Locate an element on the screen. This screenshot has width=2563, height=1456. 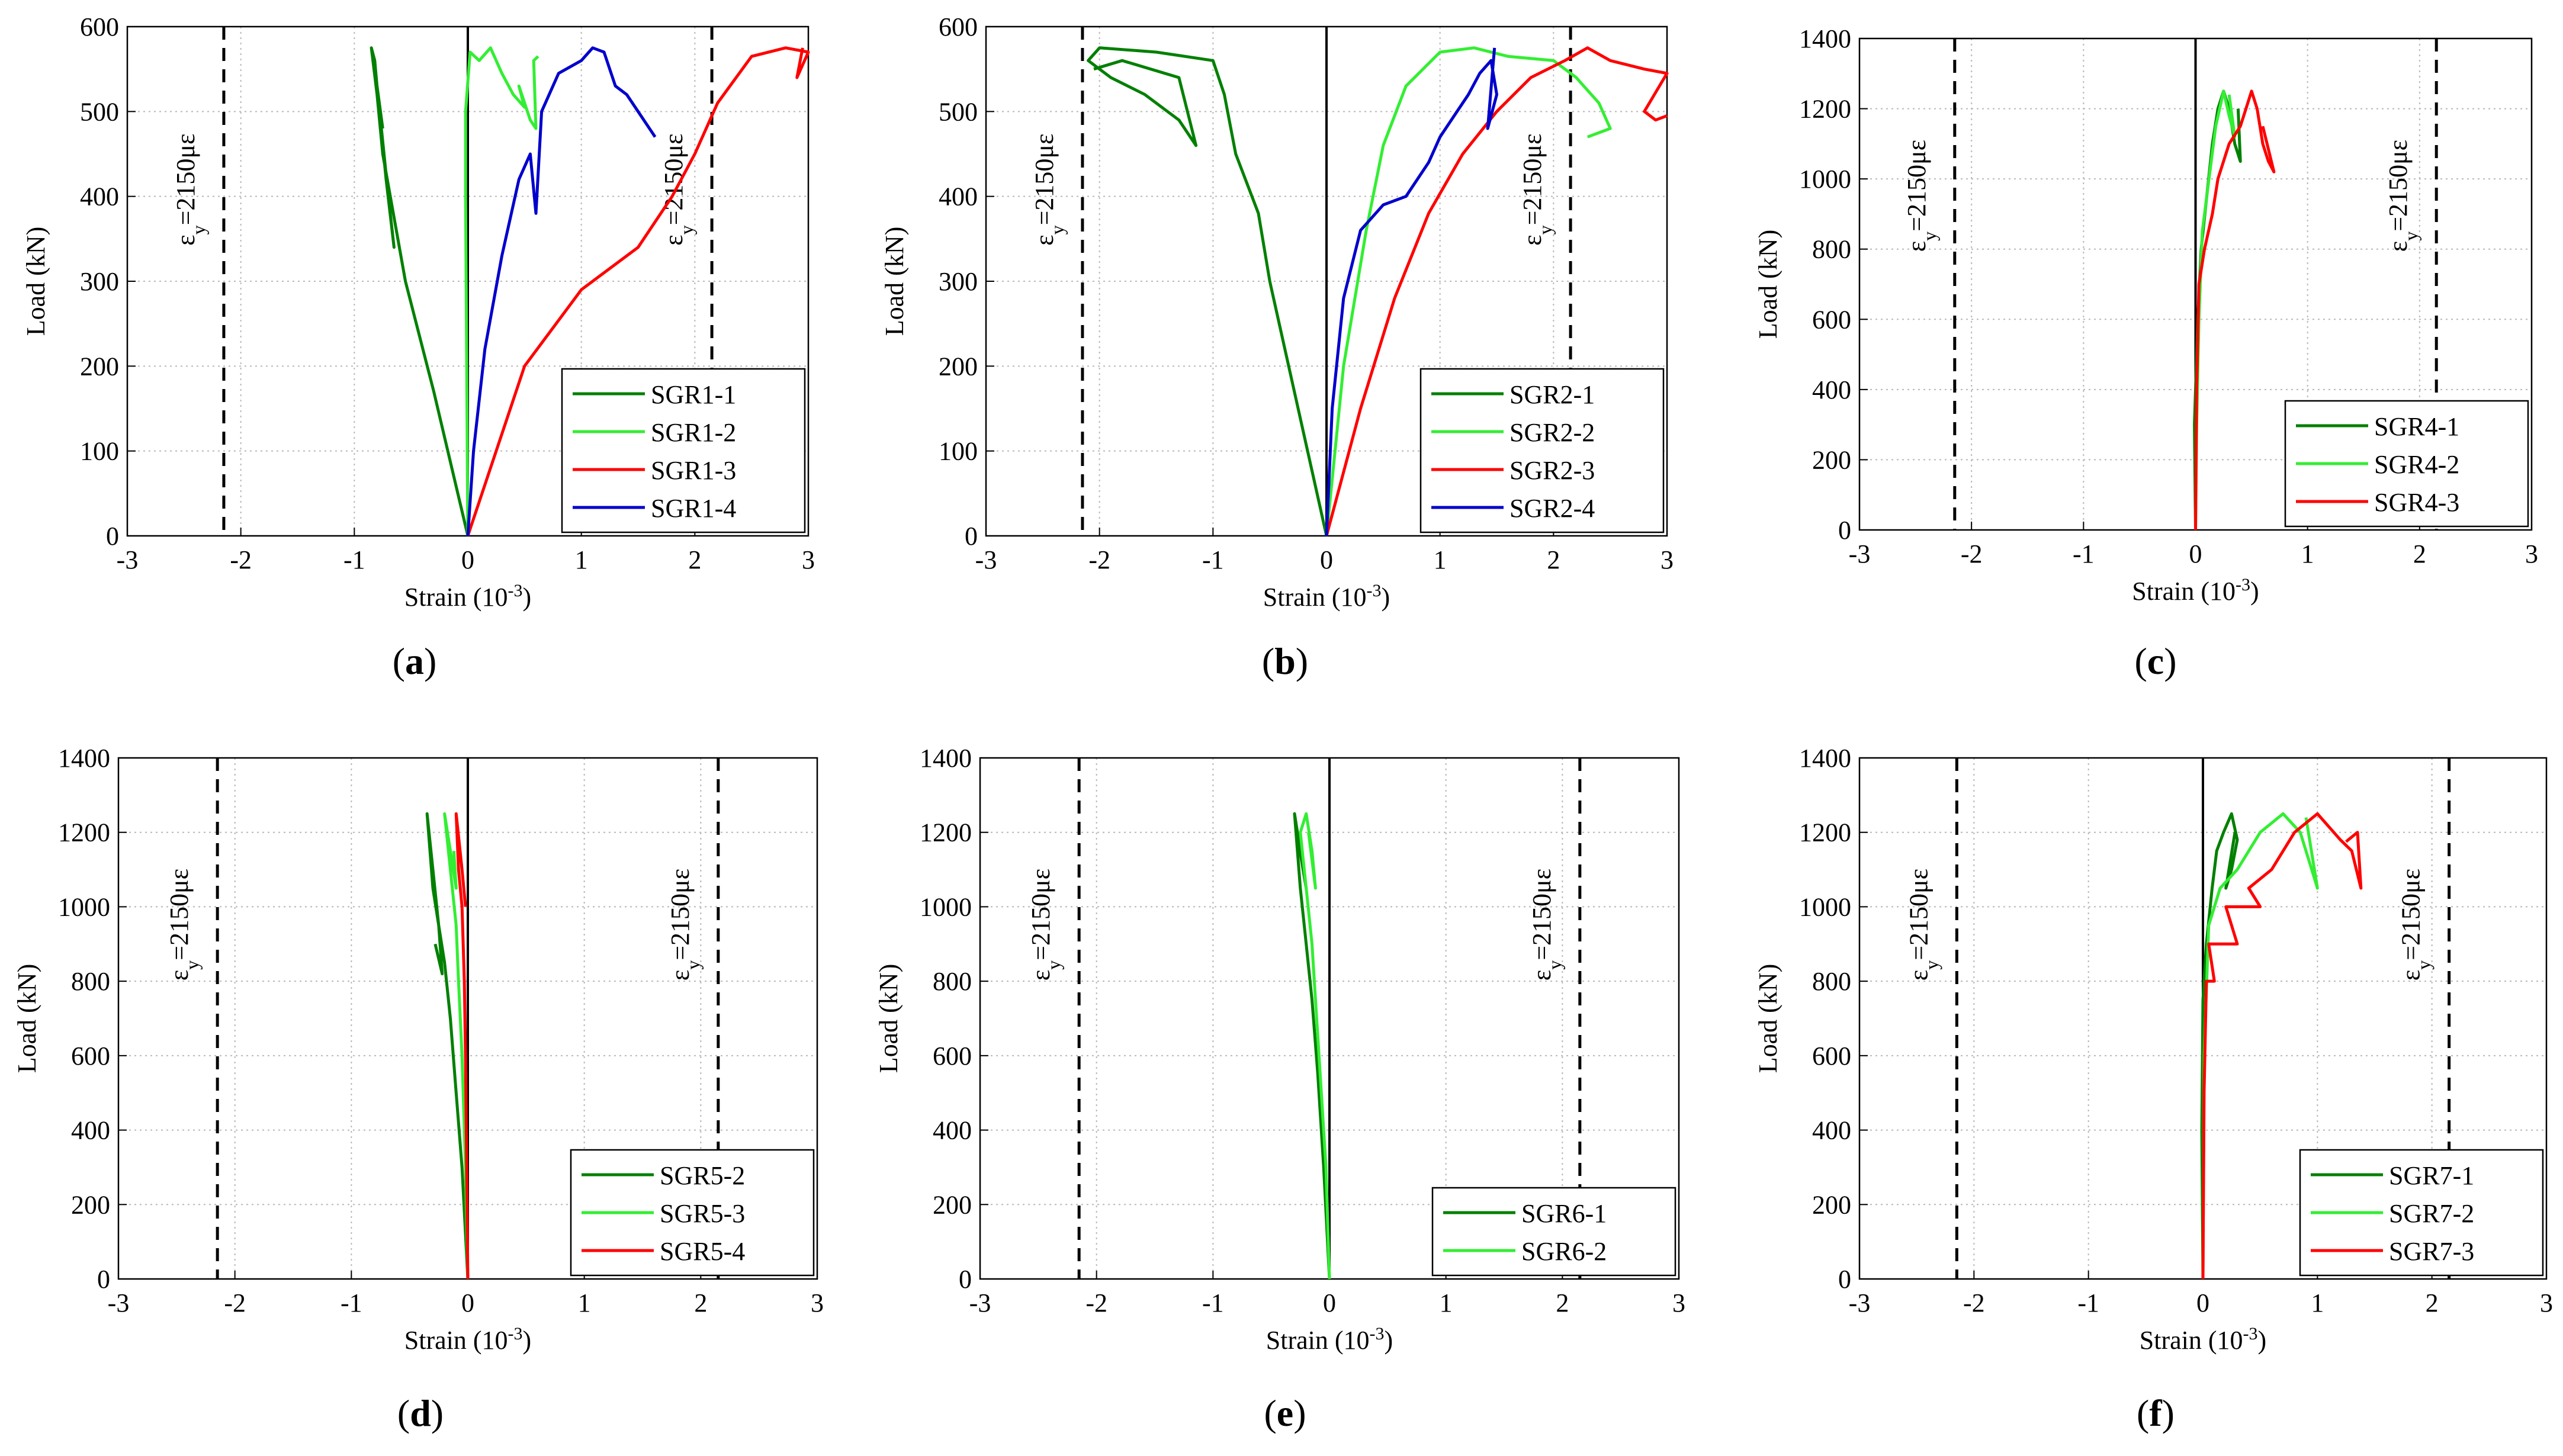
legend-label-SGR4-2: SGR4-2 is located at coordinates (2416, 465).